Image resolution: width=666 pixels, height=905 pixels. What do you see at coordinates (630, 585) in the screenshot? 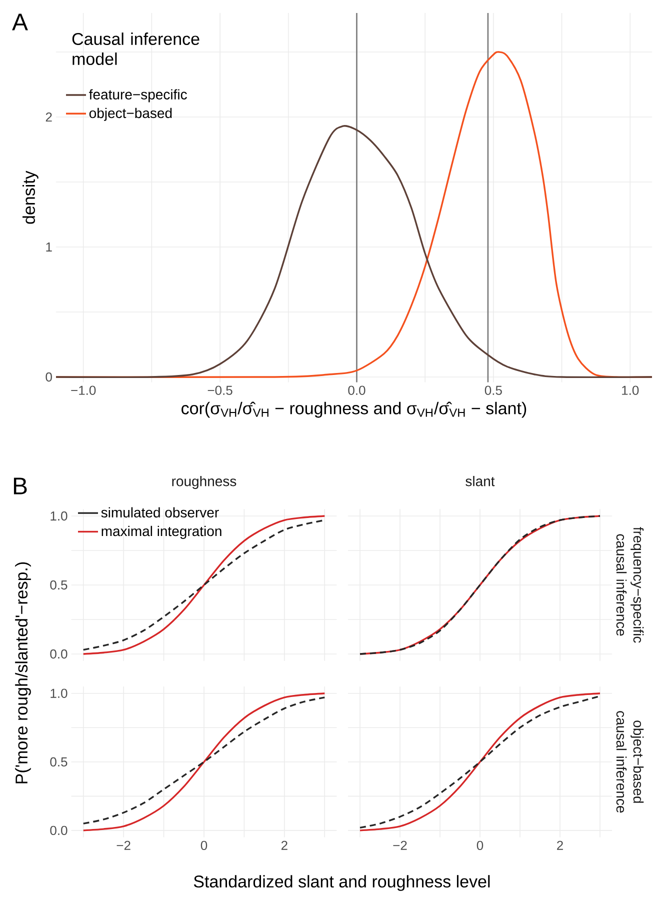
I see `y2-axis-title: frequency−specific causal inference` at bounding box center [630, 585].